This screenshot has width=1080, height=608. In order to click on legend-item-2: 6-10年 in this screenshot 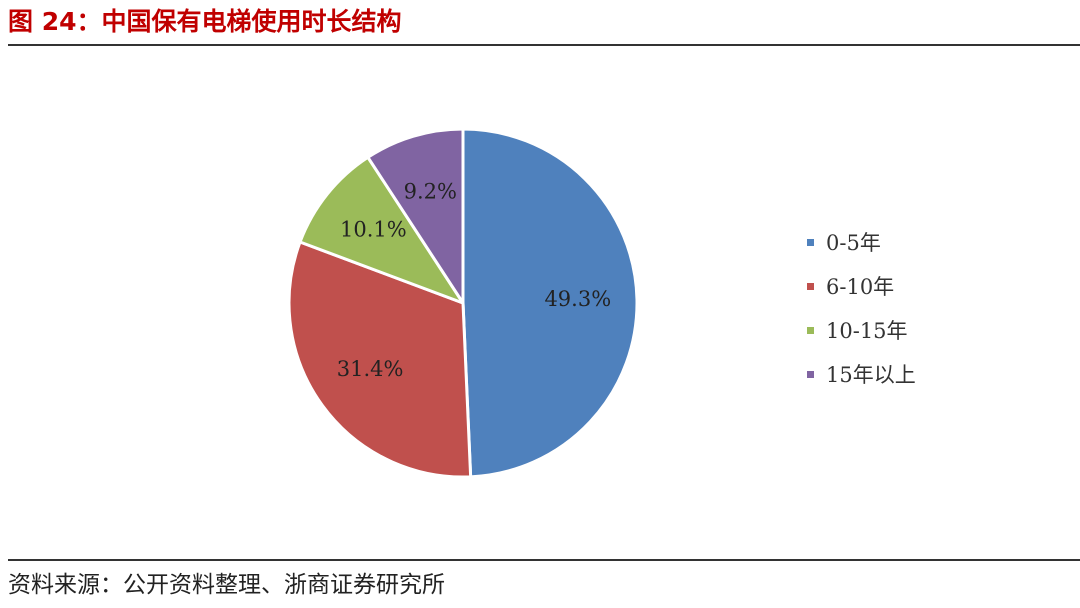, I will do `click(861, 286)`.